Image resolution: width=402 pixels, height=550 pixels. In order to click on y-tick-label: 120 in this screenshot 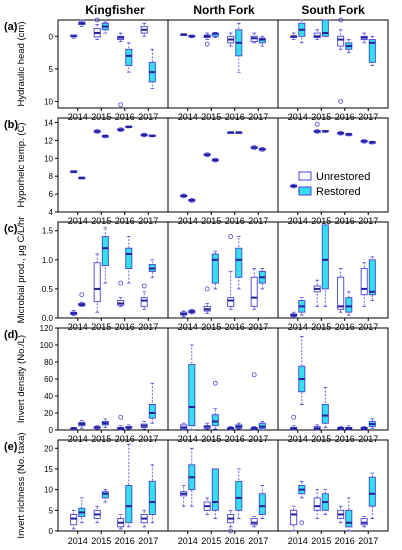, I will do `click(47, 328)`.